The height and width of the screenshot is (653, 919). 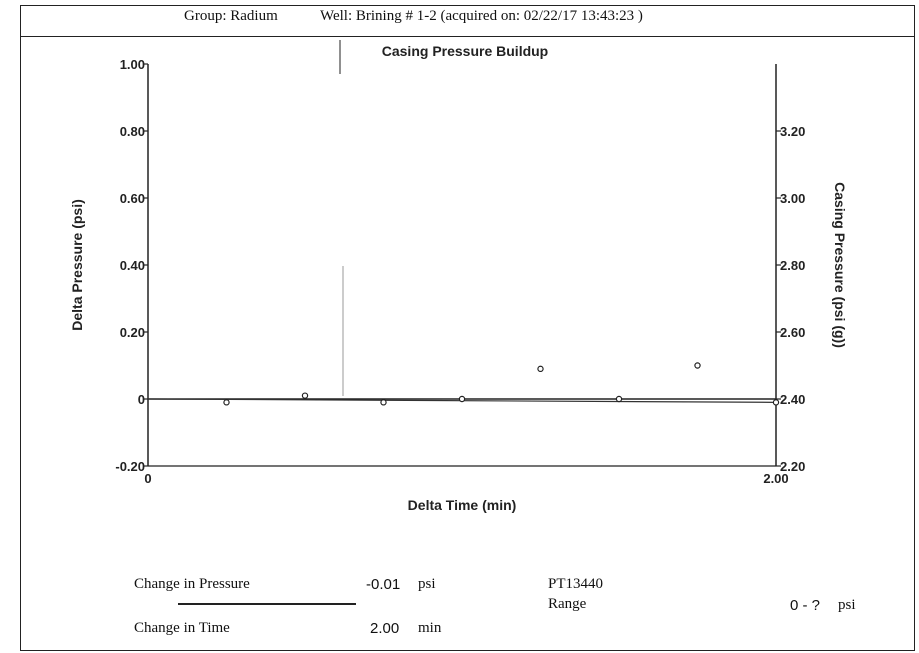 What do you see at coordinates (465, 51) in the screenshot?
I see `chart-title: Casing Pressure Buildup` at bounding box center [465, 51].